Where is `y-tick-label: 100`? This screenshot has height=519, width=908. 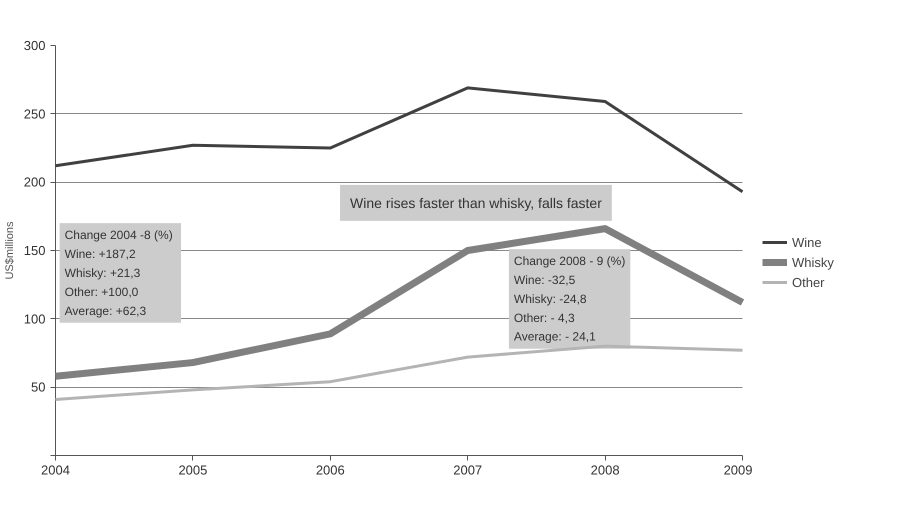
y-tick-label: 100 is located at coordinates (35, 318).